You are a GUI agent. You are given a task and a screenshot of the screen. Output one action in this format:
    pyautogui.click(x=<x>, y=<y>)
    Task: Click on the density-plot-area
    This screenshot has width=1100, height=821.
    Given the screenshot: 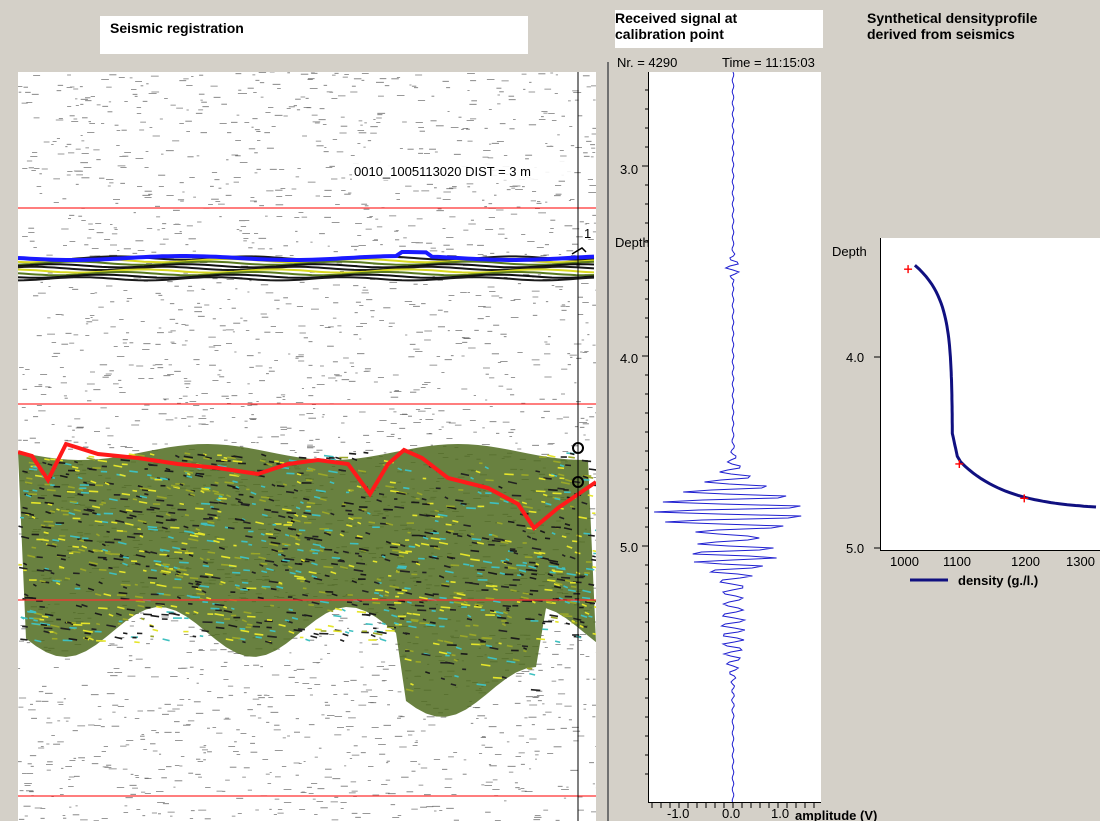 What is the action you would take?
    pyautogui.click(x=990, y=394)
    